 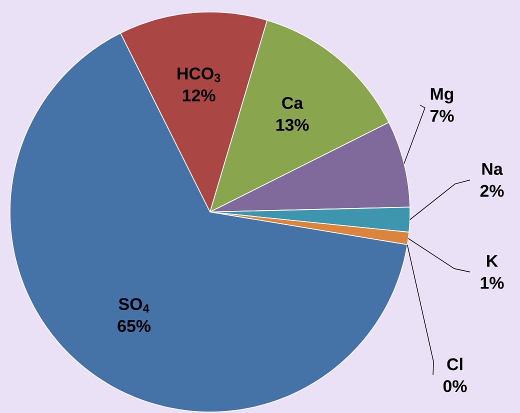 I want to click on slice-label: Ca, so click(x=293, y=102).